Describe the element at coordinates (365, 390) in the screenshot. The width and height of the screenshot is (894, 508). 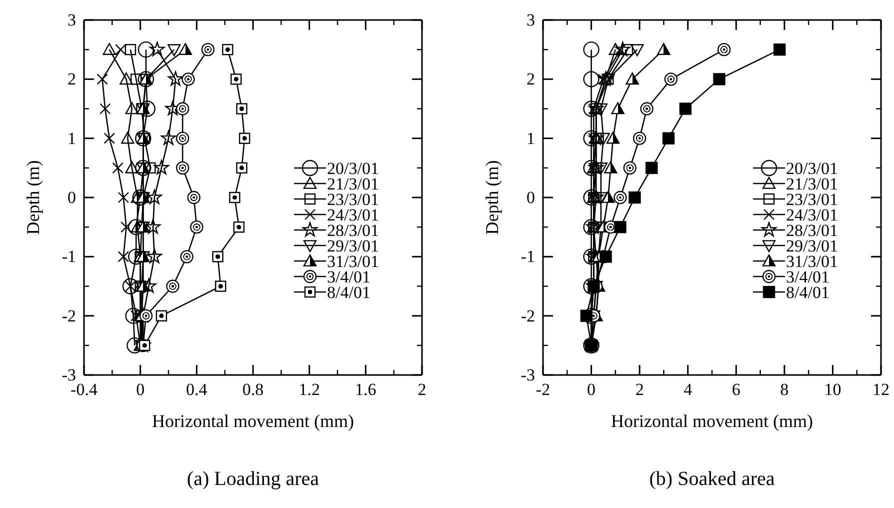
I see `x-tick-label: 1.6` at that location.